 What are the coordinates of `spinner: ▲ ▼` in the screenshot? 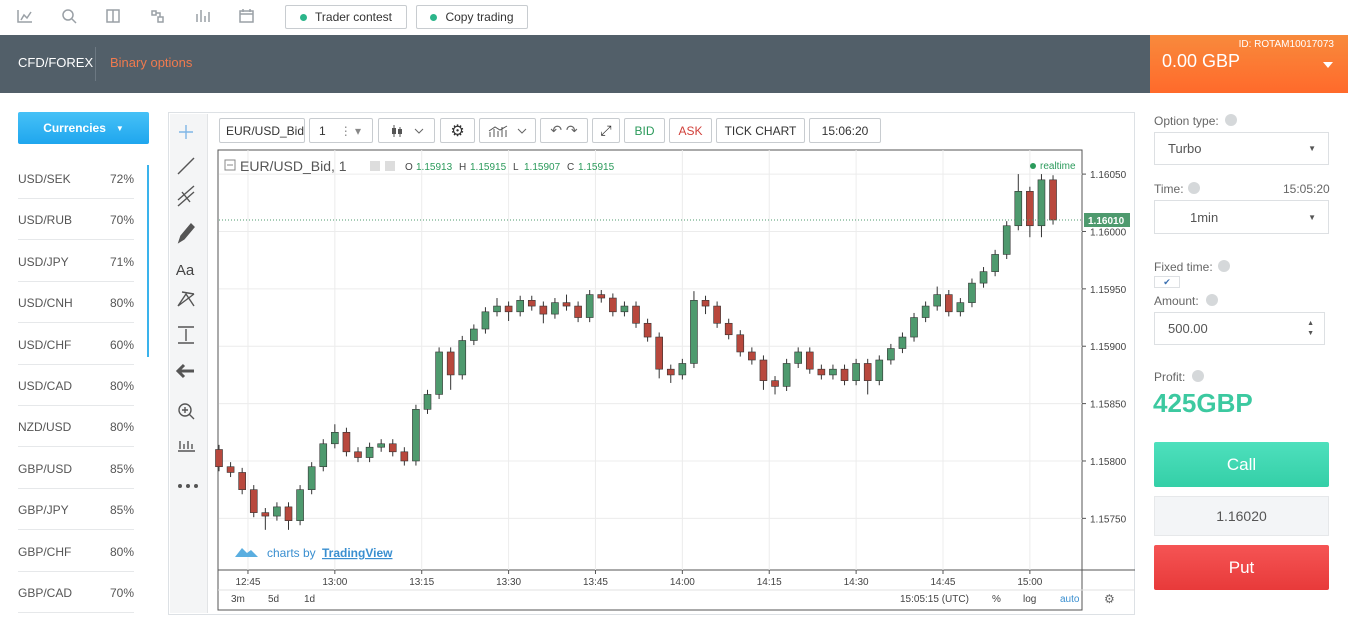 It's located at (1310, 328).